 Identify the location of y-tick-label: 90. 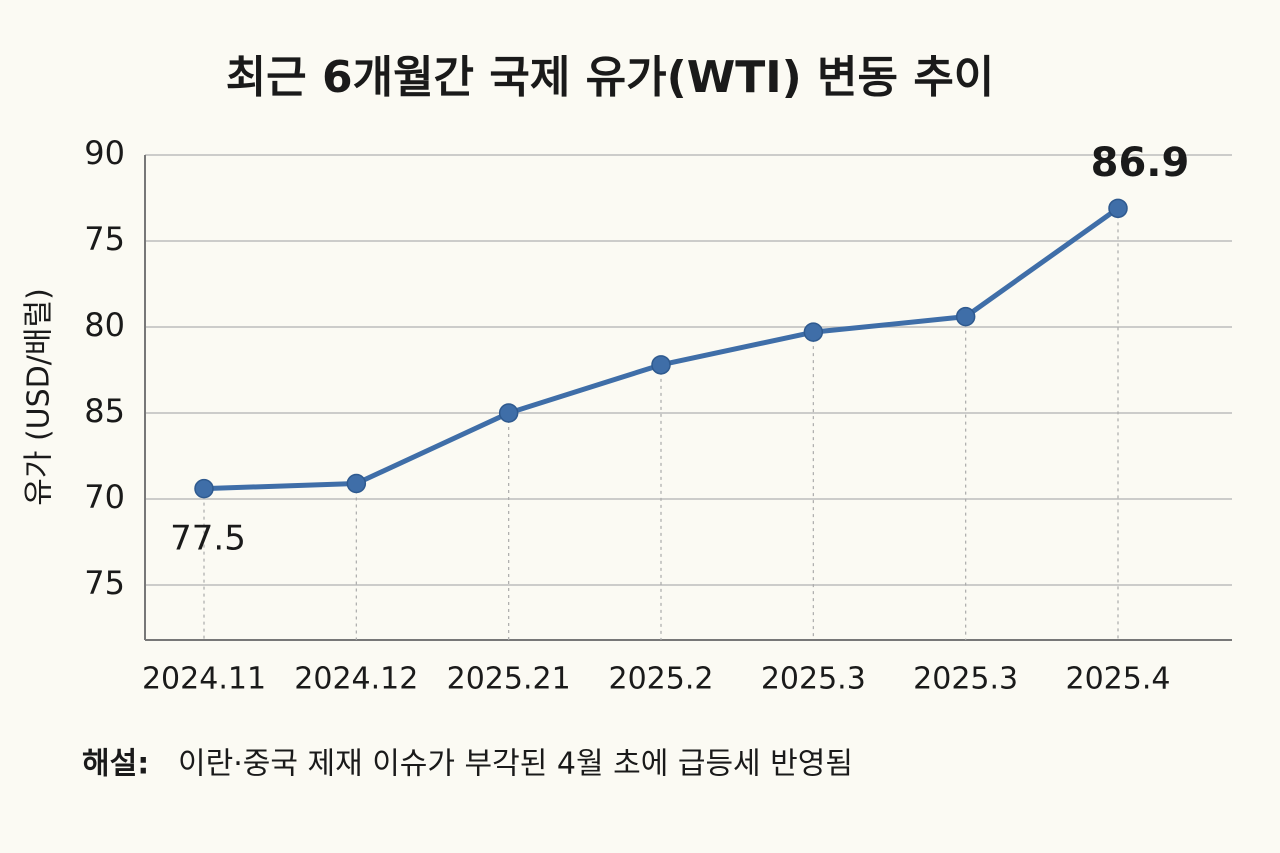
(104, 153).